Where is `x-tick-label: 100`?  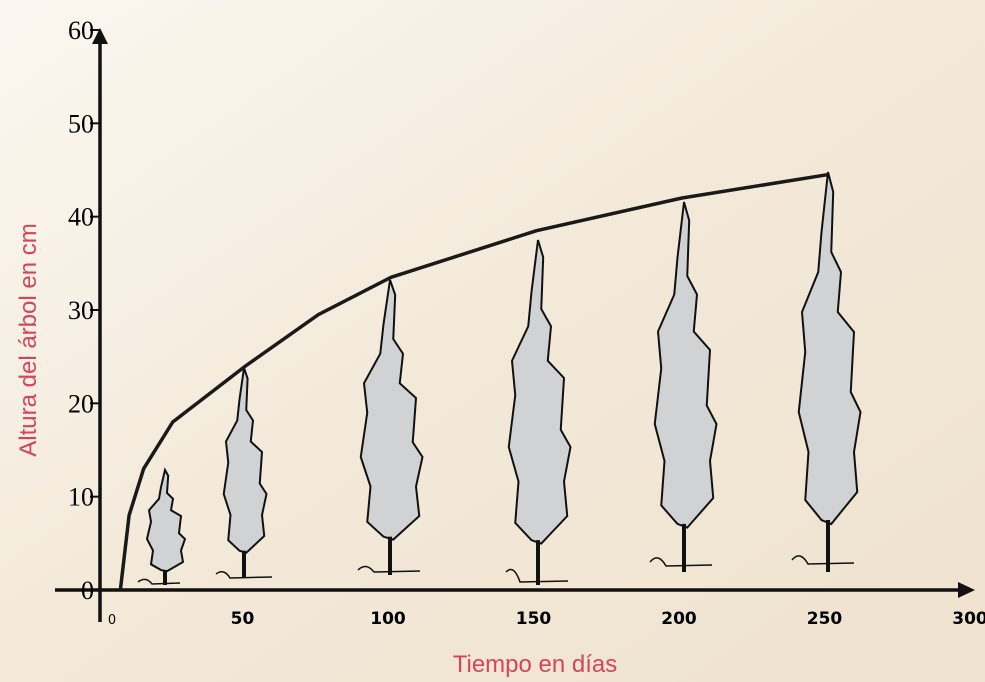 x-tick-label: 100 is located at coordinates (388, 619).